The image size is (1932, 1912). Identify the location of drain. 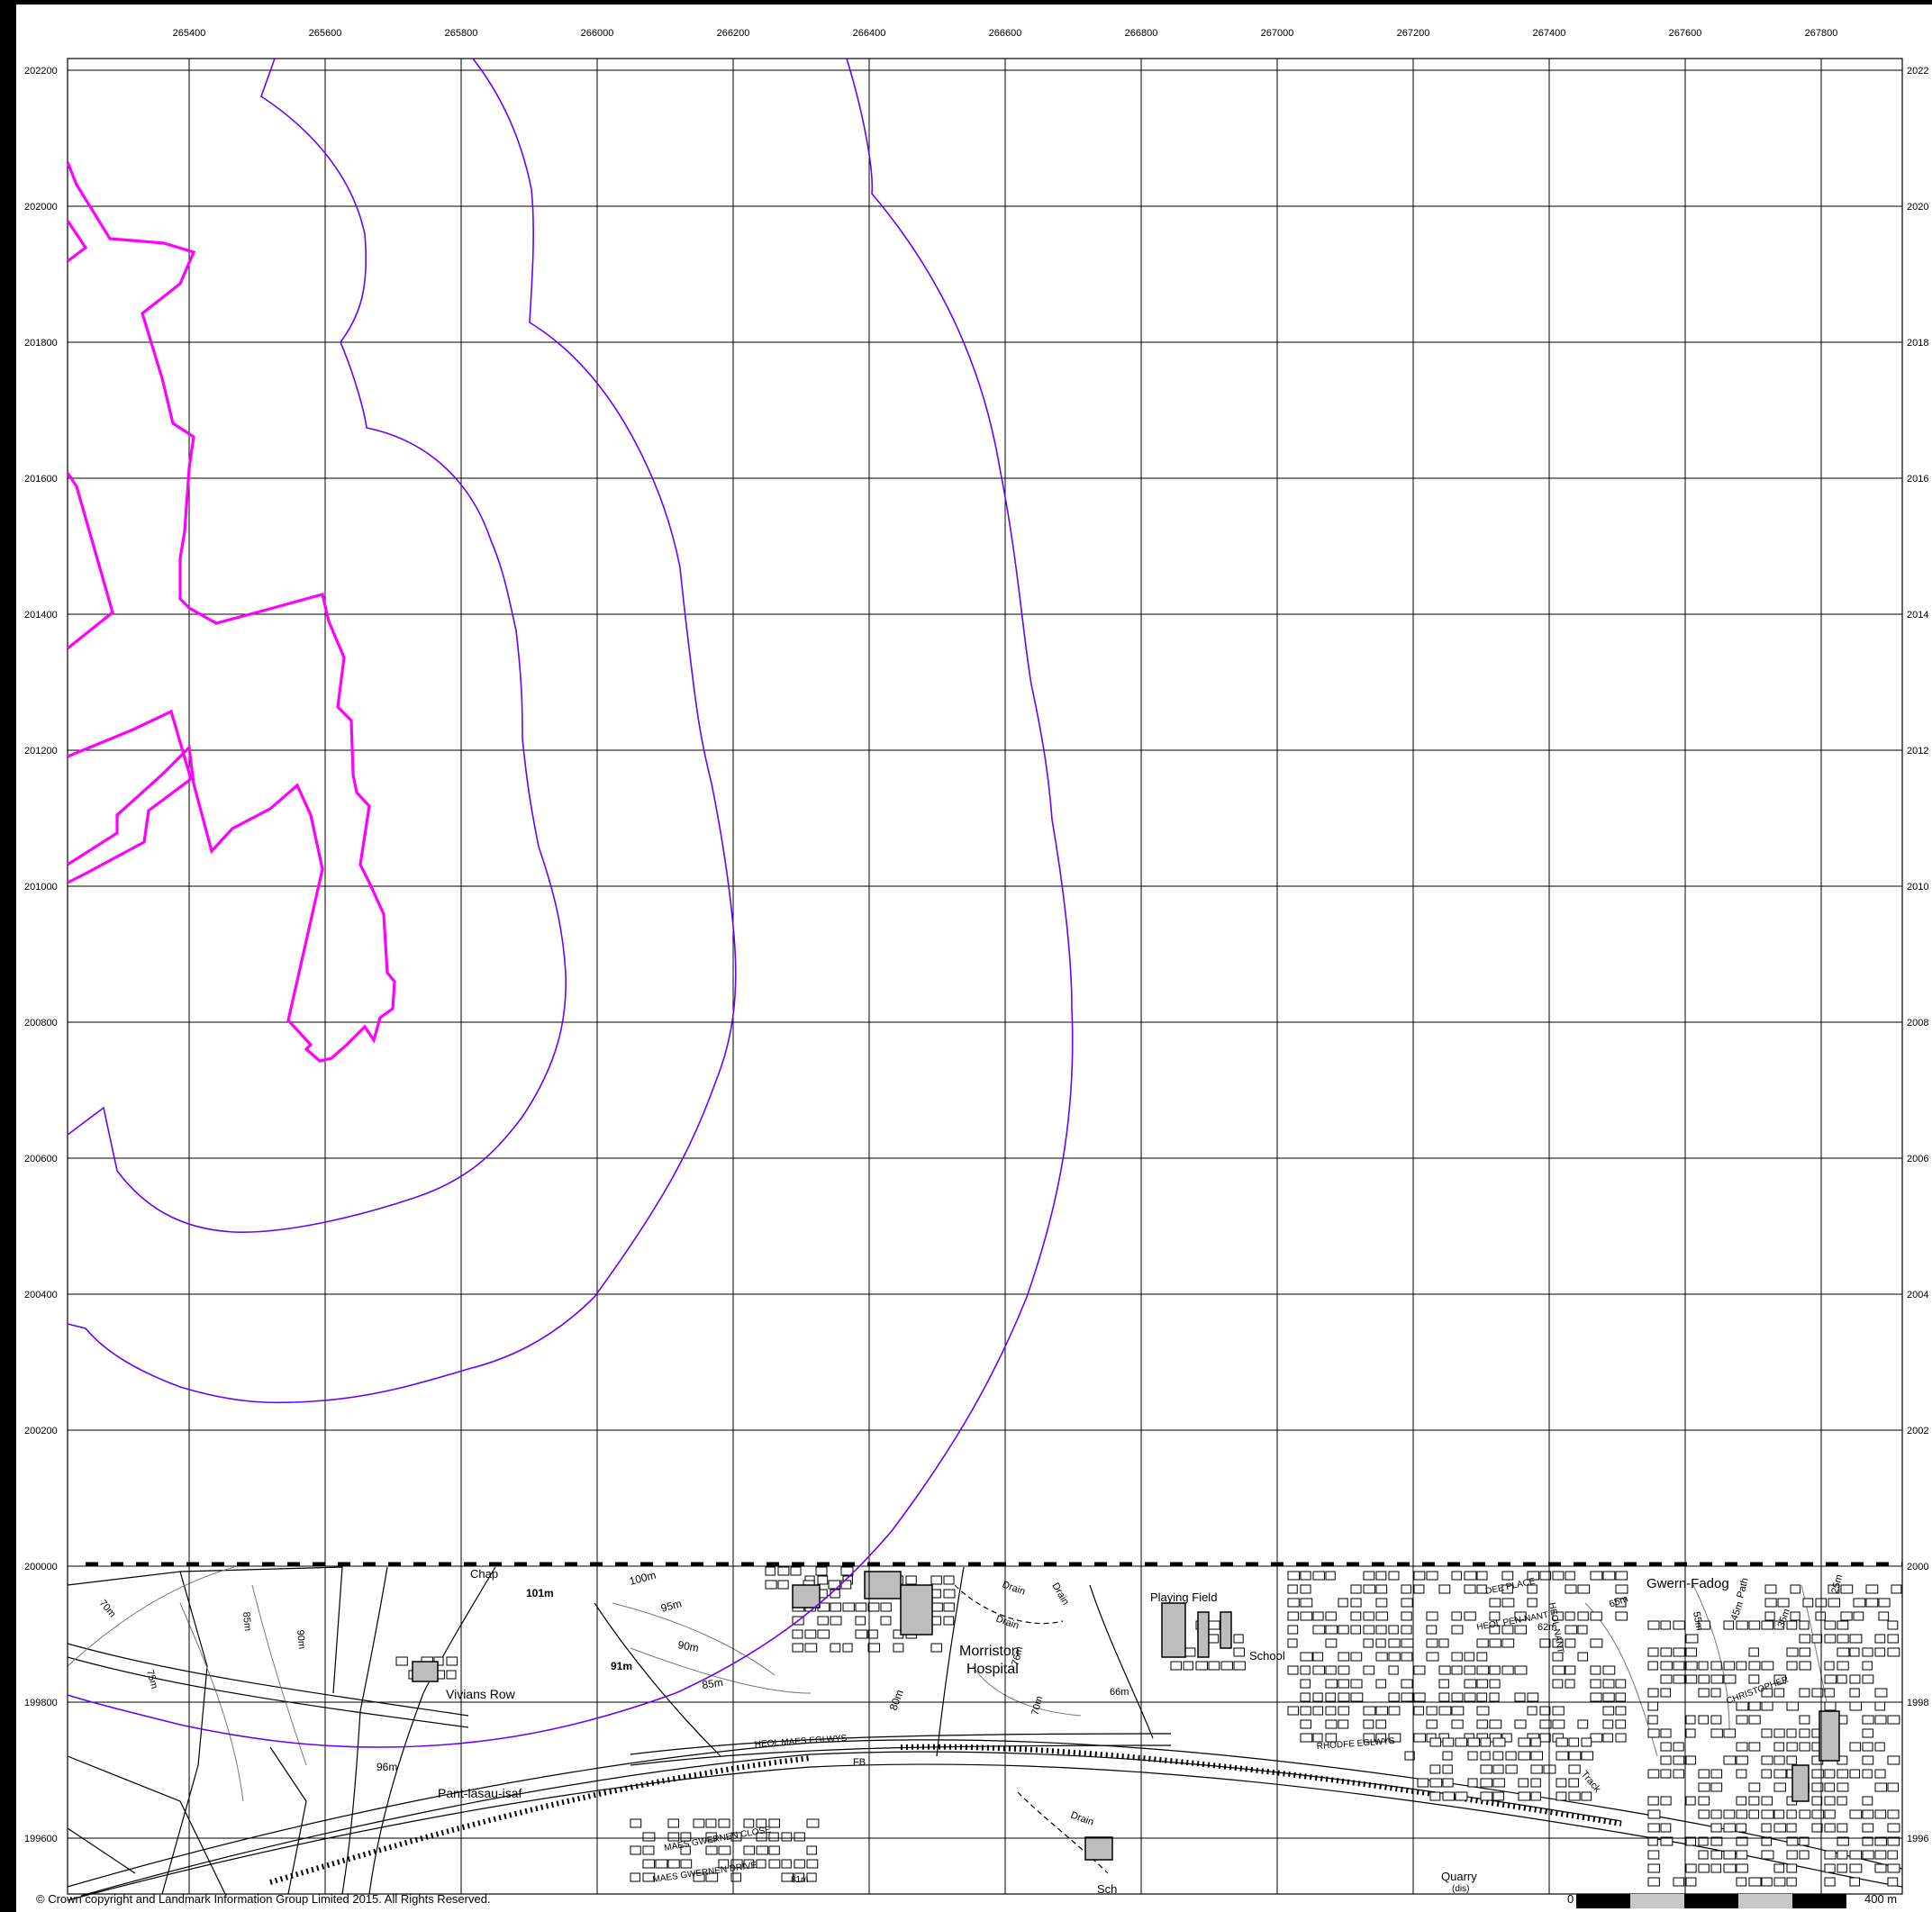
(1009, 1604).